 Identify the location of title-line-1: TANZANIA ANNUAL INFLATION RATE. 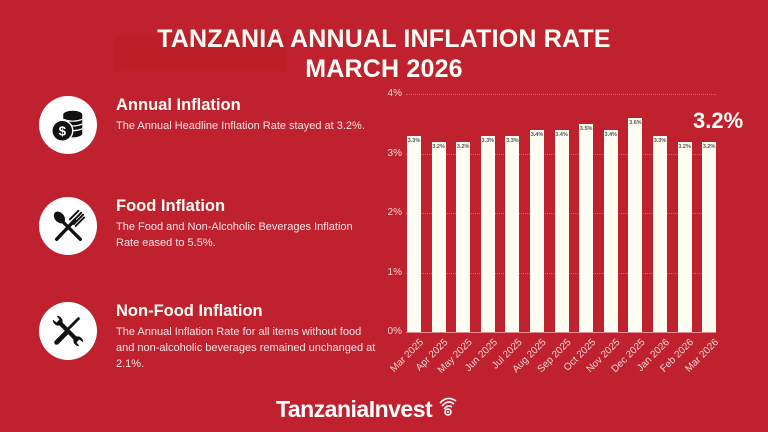
(384, 39).